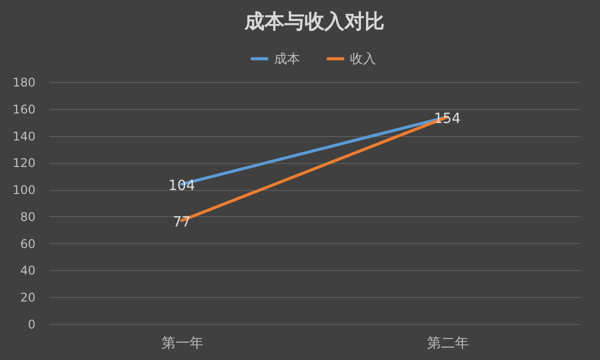 This screenshot has width=600, height=360. Describe the element at coordinates (314, 21) in the screenshot. I see `chart-title: 成本与收入对比` at that location.